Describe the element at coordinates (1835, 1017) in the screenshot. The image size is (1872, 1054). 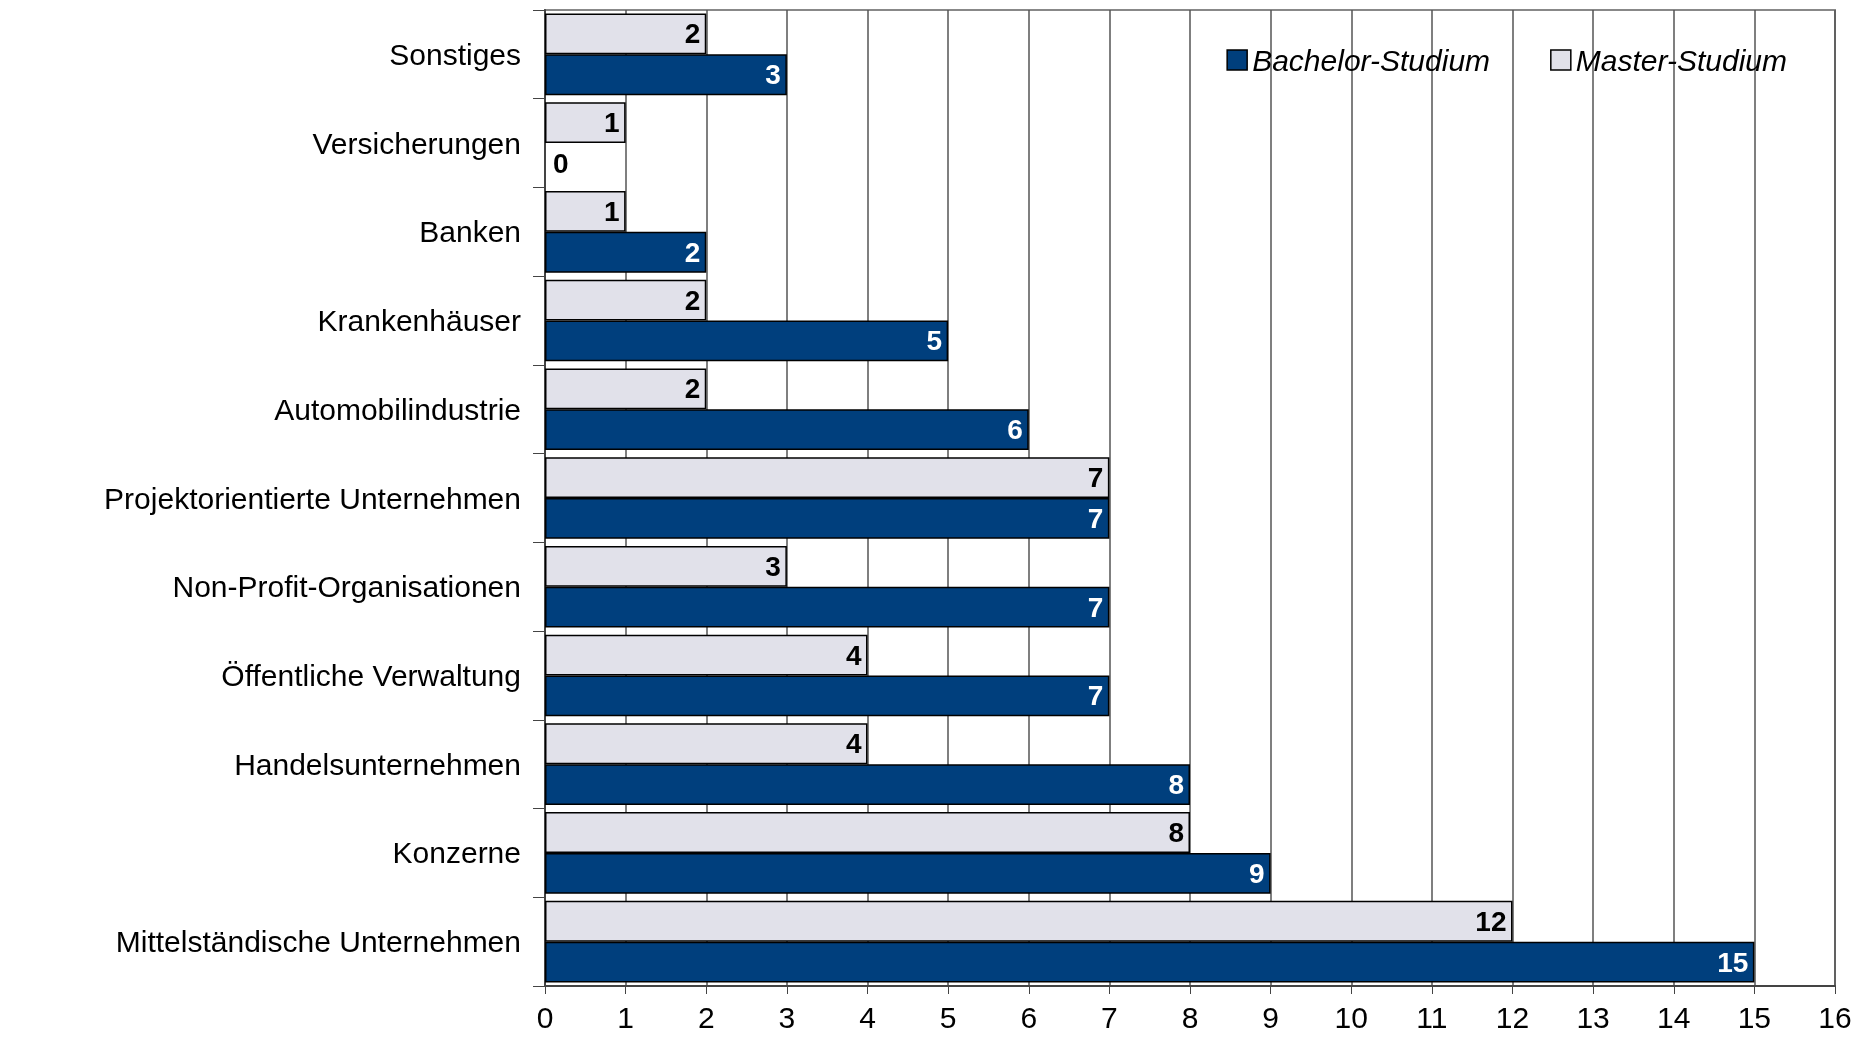
I see `x-tick-label: 16` at that location.